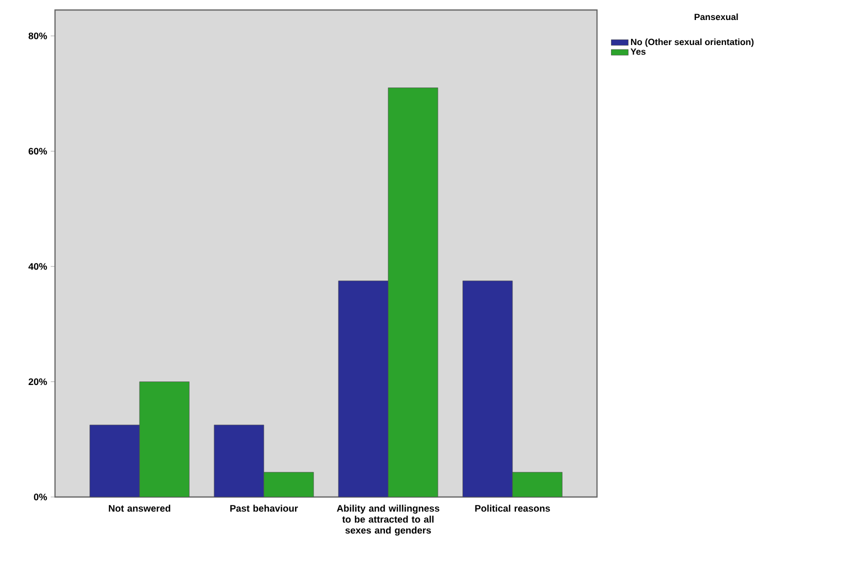 The width and height of the screenshot is (855, 586). Describe the element at coordinates (692, 42) in the screenshot. I see `legend-label: No (Other sexual orientation)` at that location.